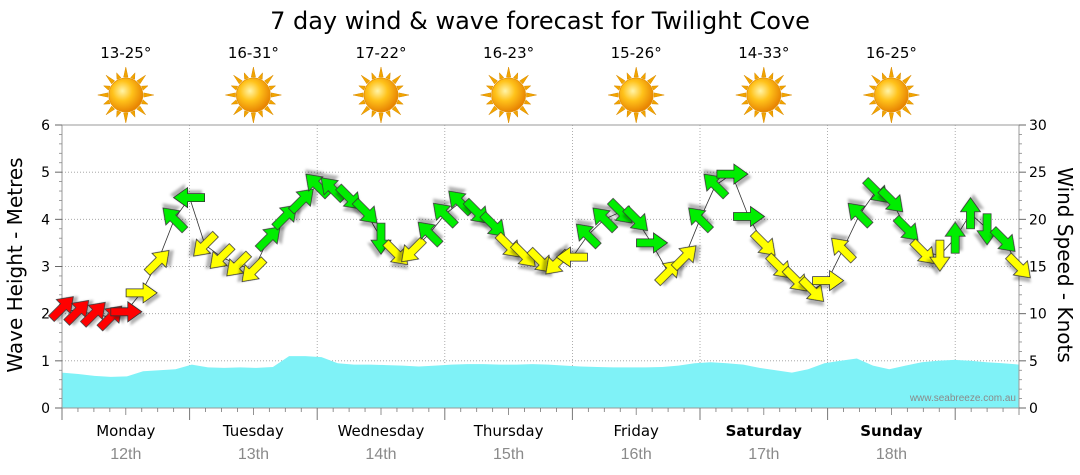 This screenshot has width=1080, height=475. Describe the element at coordinates (253, 431) in the screenshot. I see `day-name: Tuesday` at that location.